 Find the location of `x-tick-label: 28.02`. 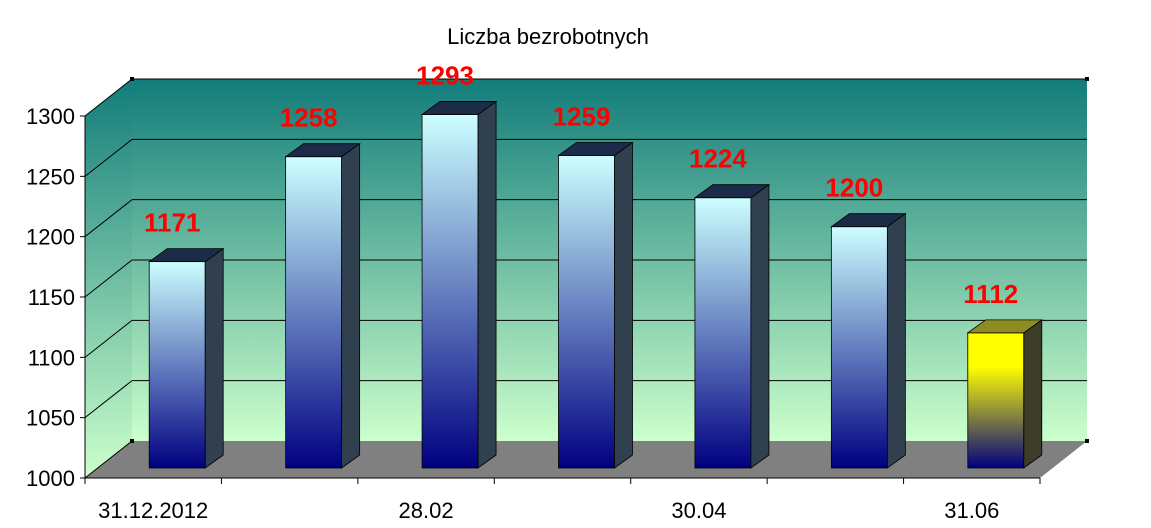

x-tick-label: 28.02 is located at coordinates (426, 510).